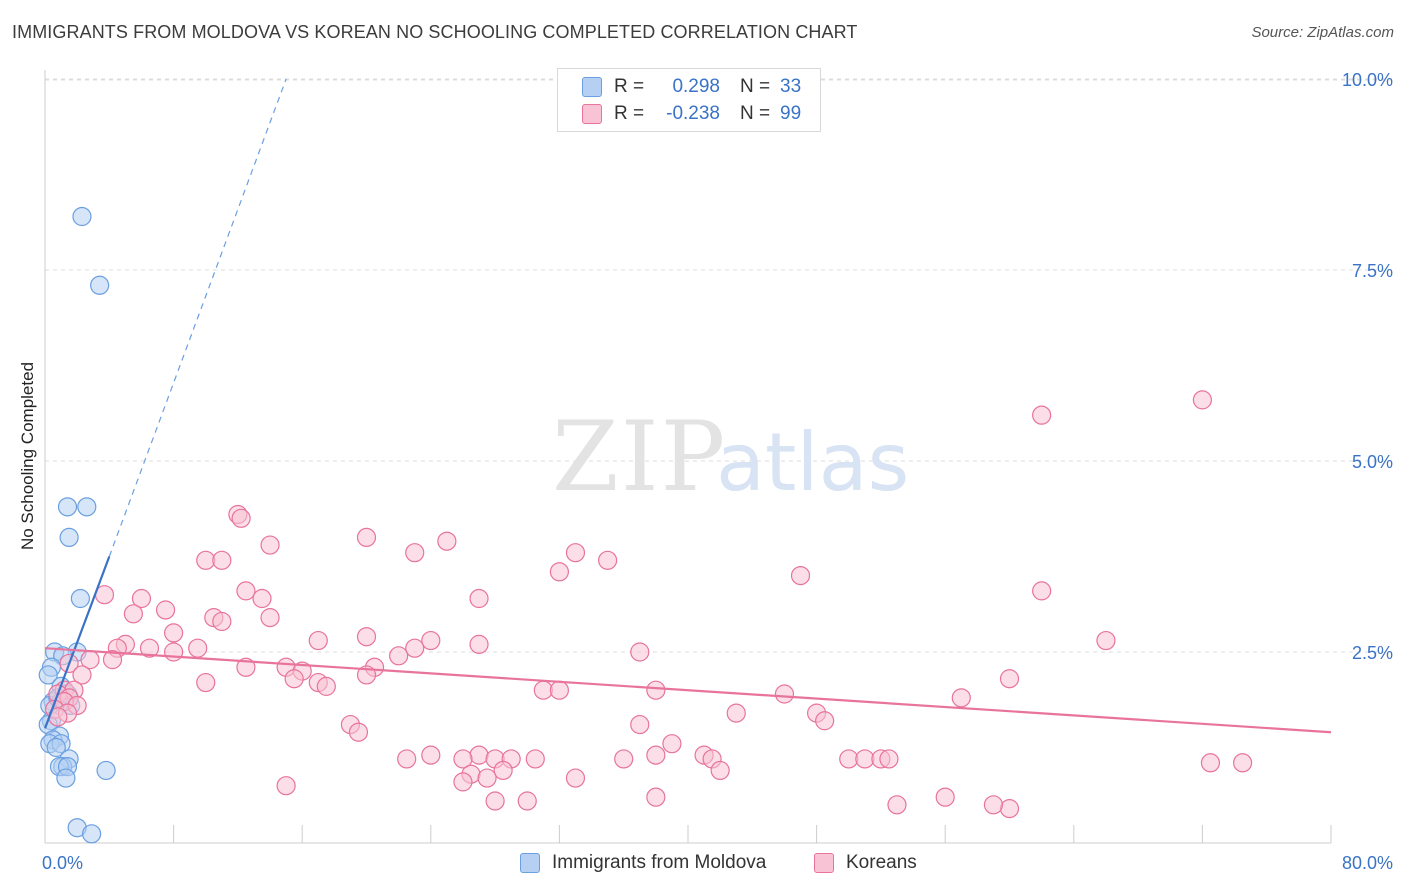 Image resolution: width=1406 pixels, height=892 pixels. I want to click on x-tick-labels: 0.0% 80.0%, so click(717, 863).